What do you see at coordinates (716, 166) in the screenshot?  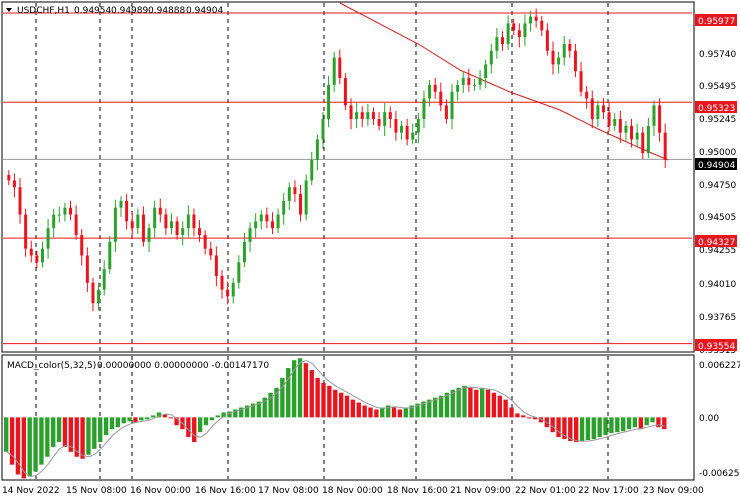 I see `svg-text: 0.94904` at bounding box center [716, 166].